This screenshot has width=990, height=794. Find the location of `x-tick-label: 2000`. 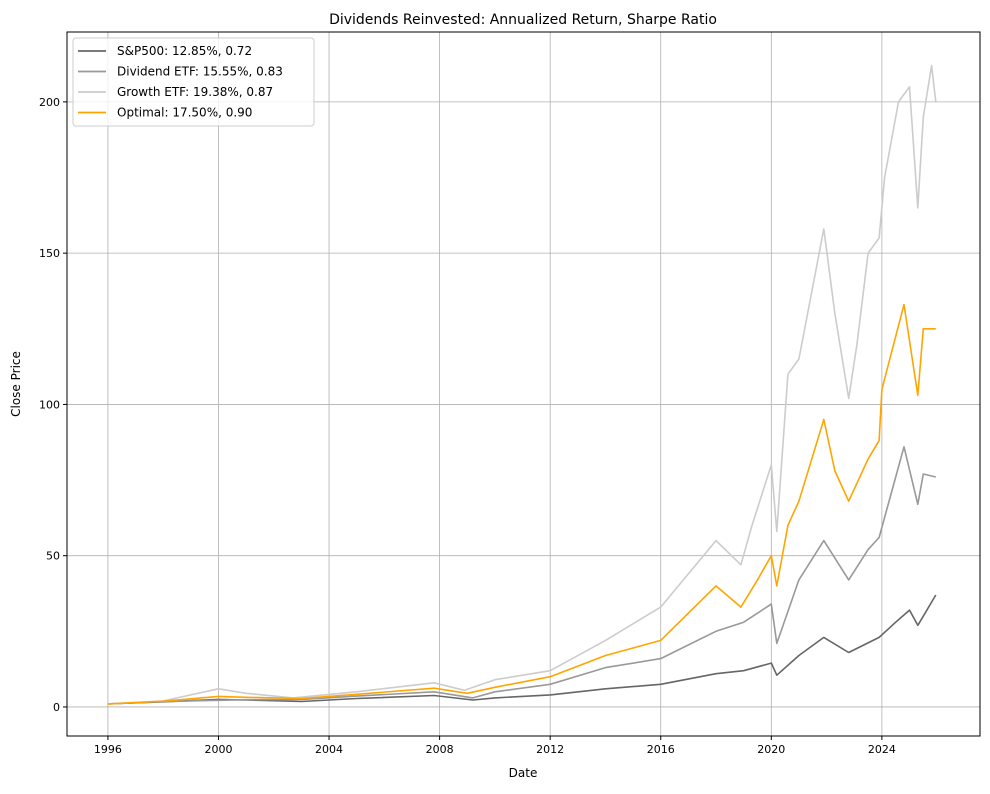

x-tick-label: 2000 is located at coordinates (218, 749).